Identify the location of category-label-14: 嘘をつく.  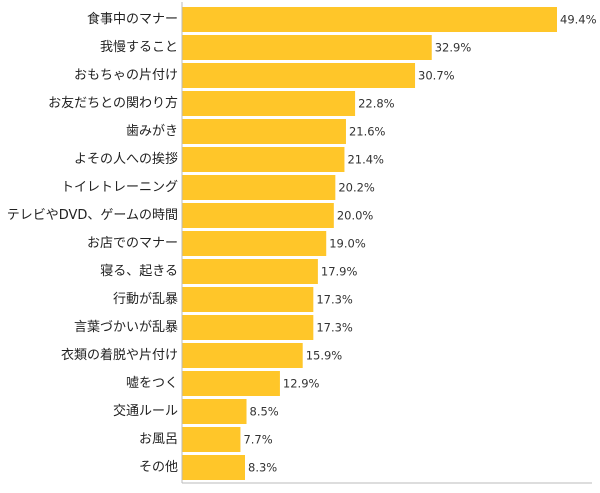
(152, 383).